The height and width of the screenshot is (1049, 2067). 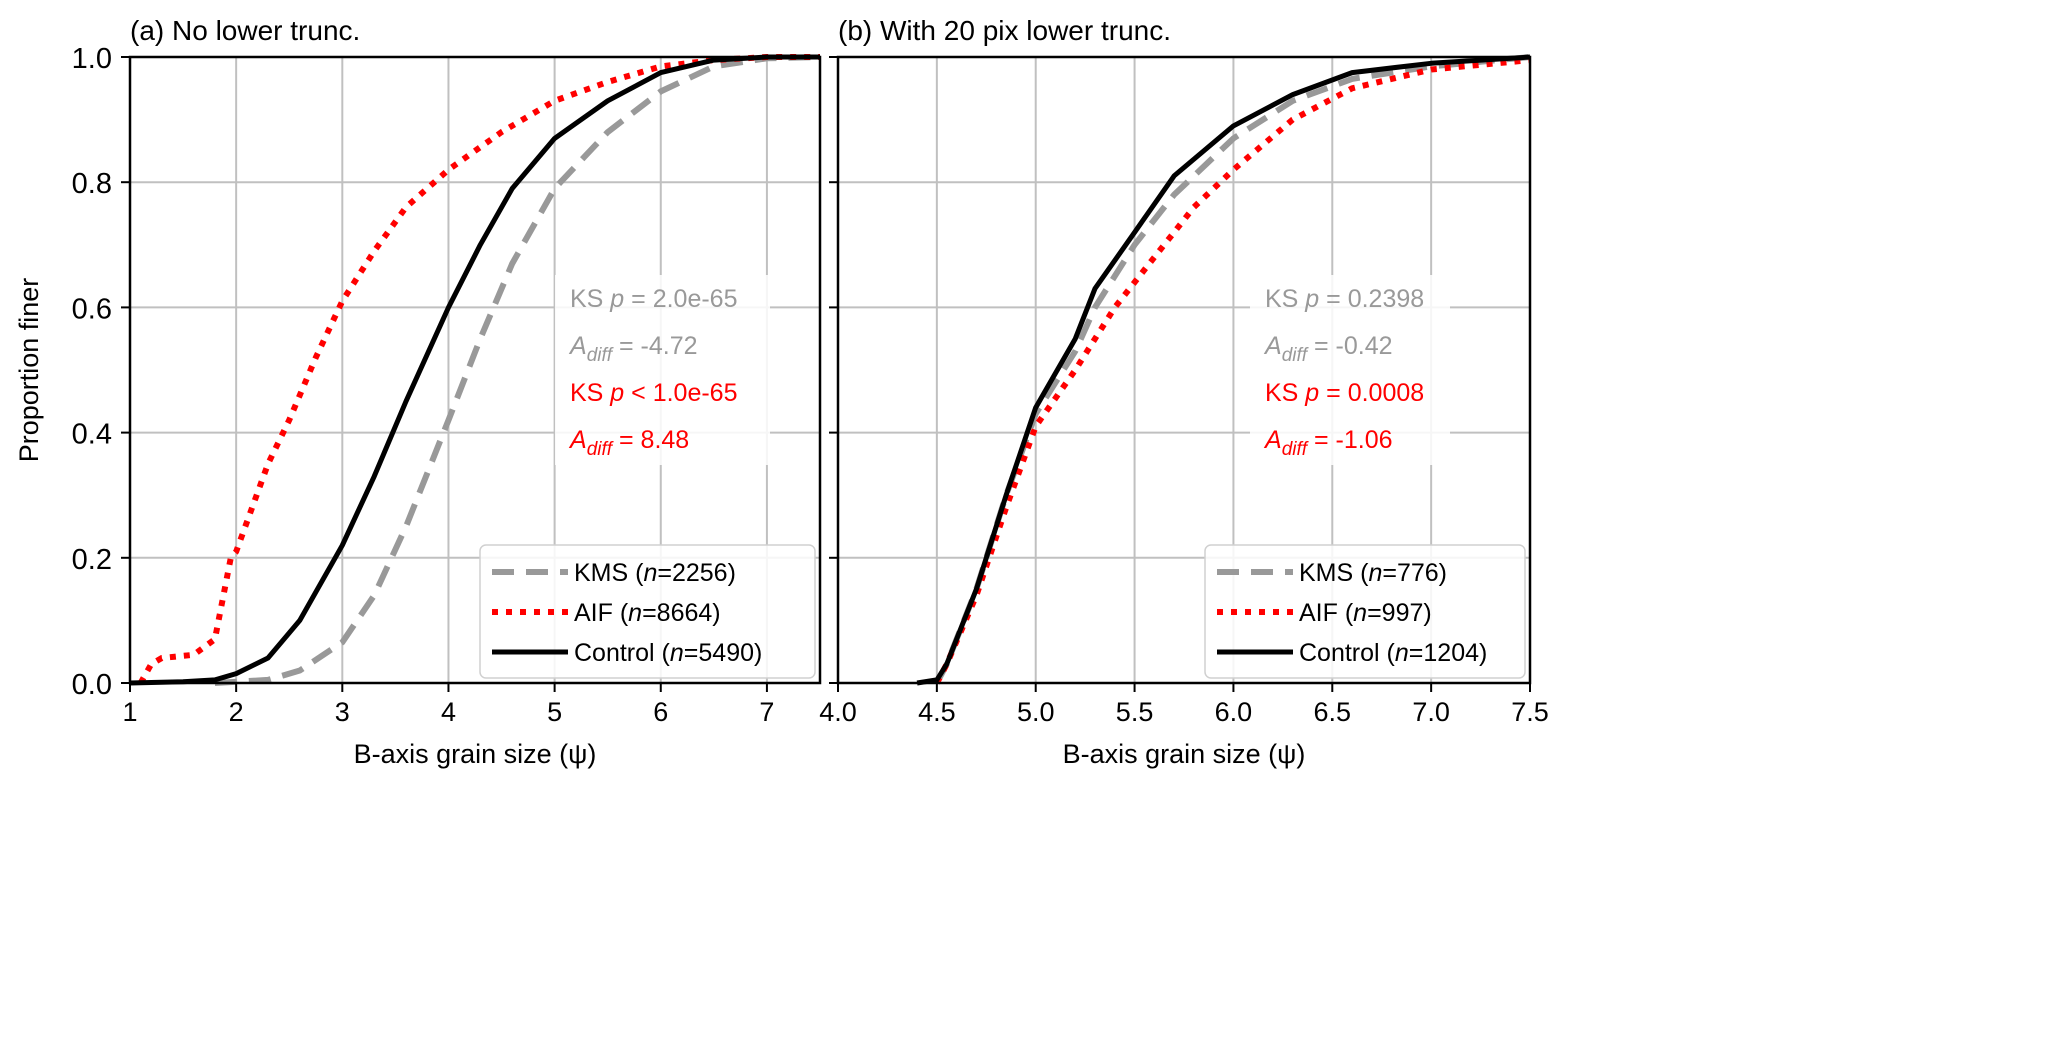 I want to click on legend-n-value: =1204), so click(x=1448, y=653).